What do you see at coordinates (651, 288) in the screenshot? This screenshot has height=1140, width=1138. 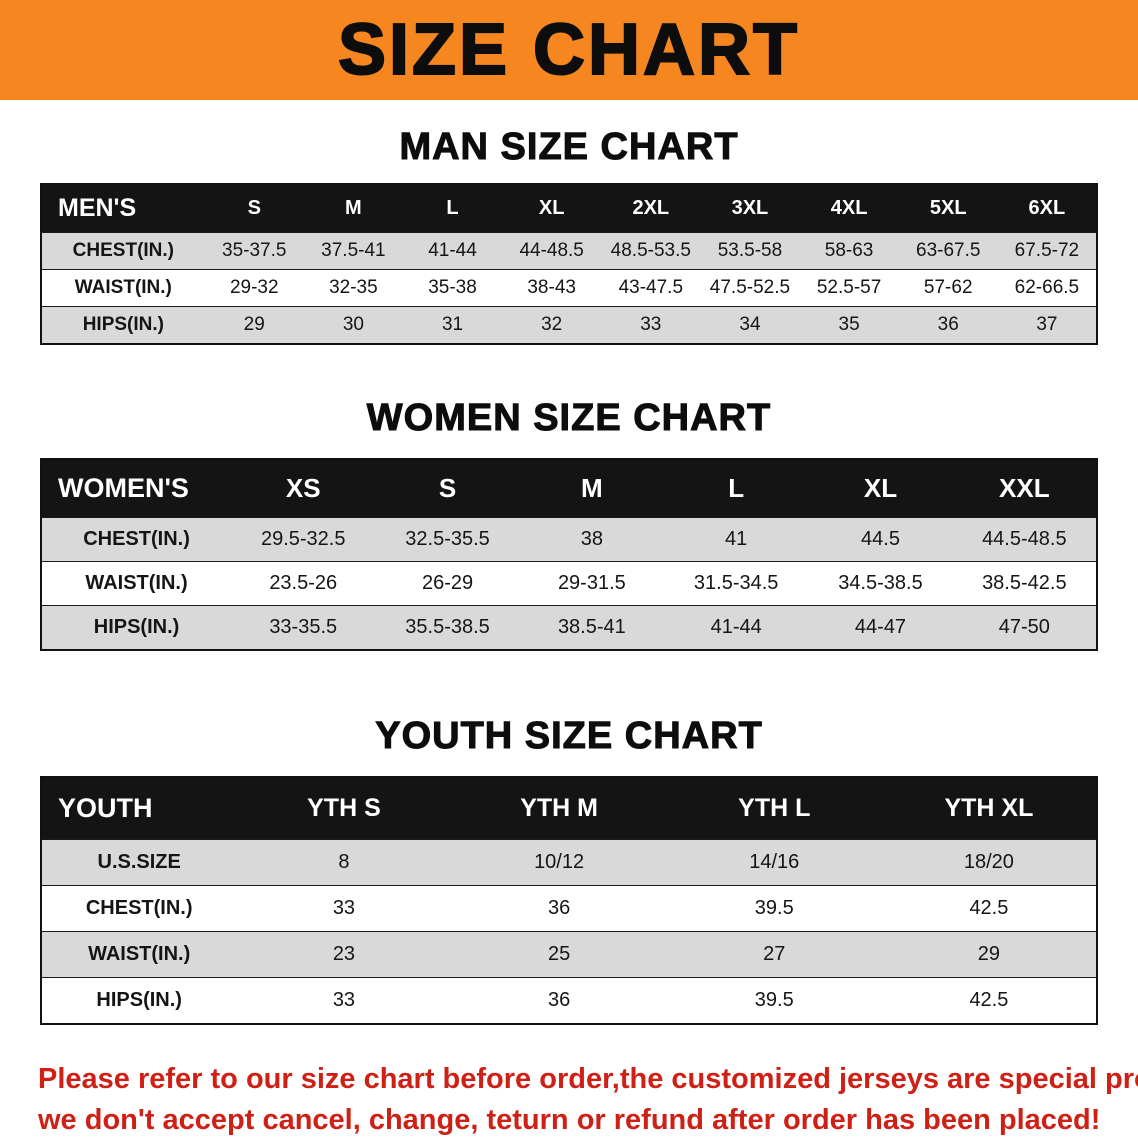 I see `table-cell: 43-47.5` at bounding box center [651, 288].